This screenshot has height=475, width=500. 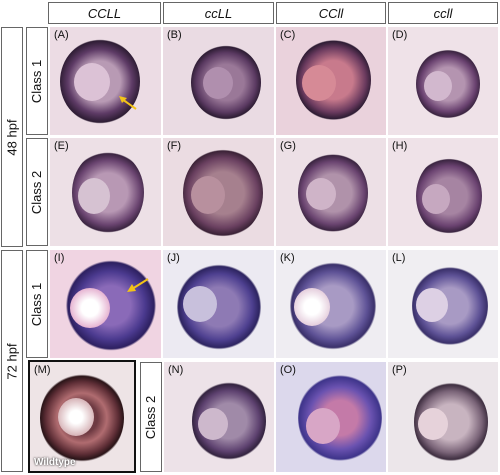 What do you see at coordinates (312, 307) in the screenshot?
I see `lens-k` at bounding box center [312, 307].